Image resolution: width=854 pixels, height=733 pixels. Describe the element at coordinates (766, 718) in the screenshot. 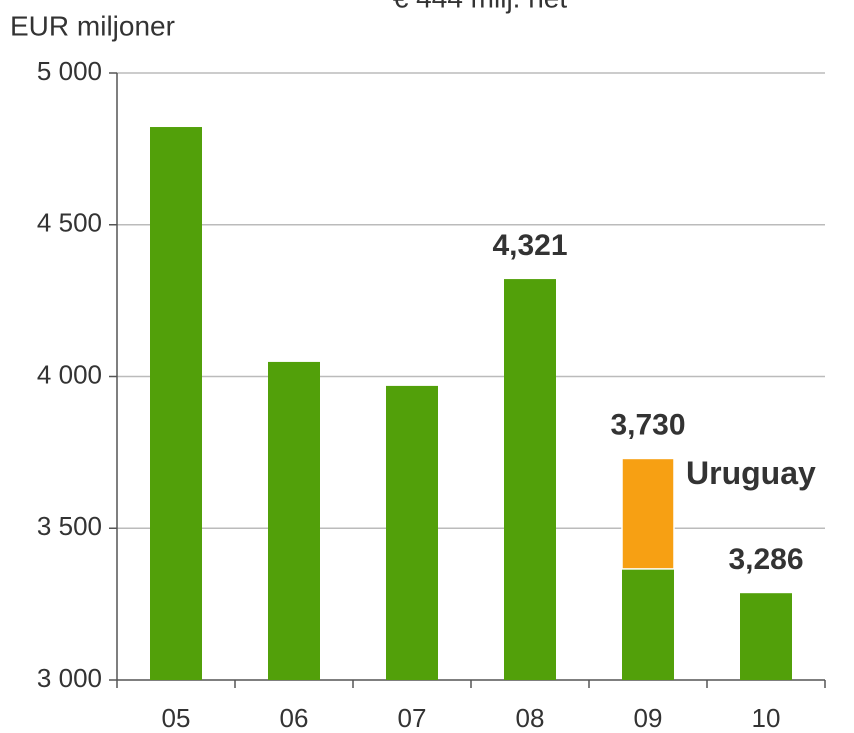

I see `x-tick-label: 10` at that location.